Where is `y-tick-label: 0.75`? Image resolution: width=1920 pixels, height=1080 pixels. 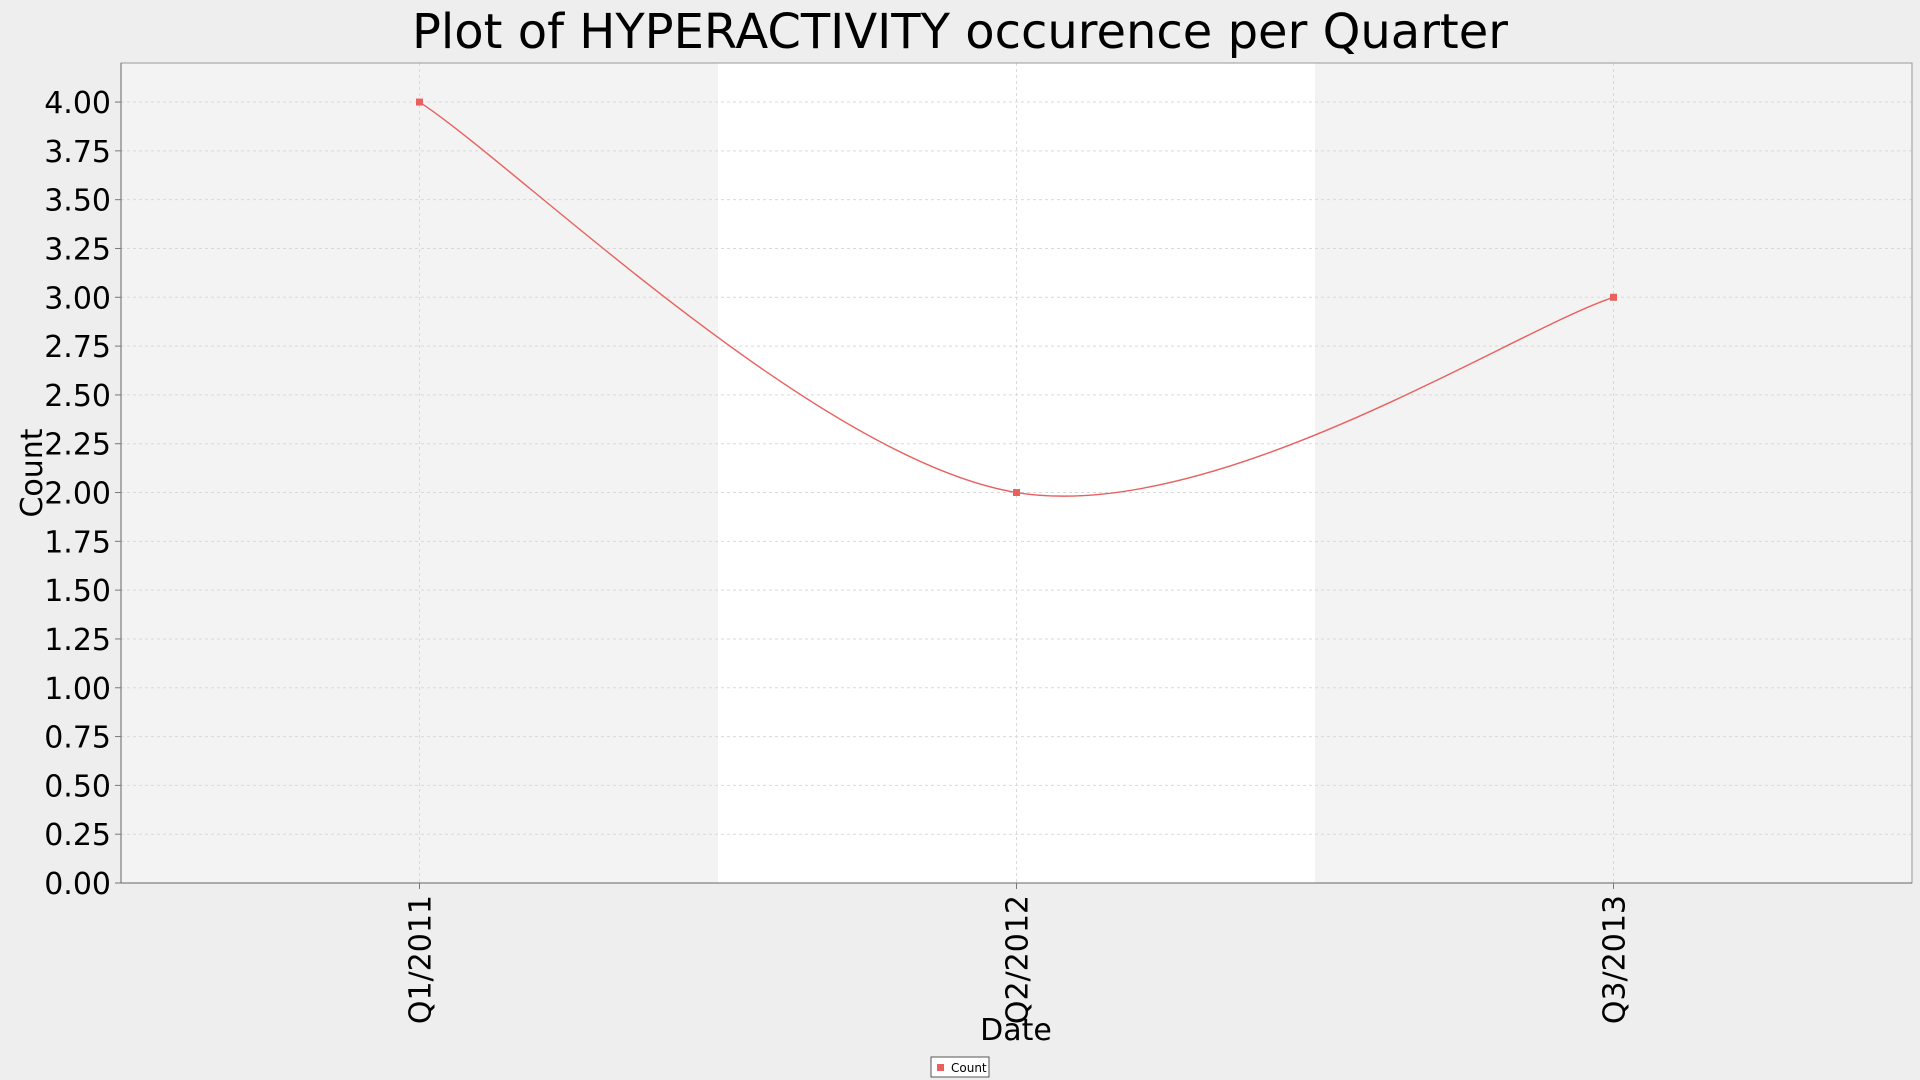 y-tick-label: 0.75 is located at coordinates (77, 738).